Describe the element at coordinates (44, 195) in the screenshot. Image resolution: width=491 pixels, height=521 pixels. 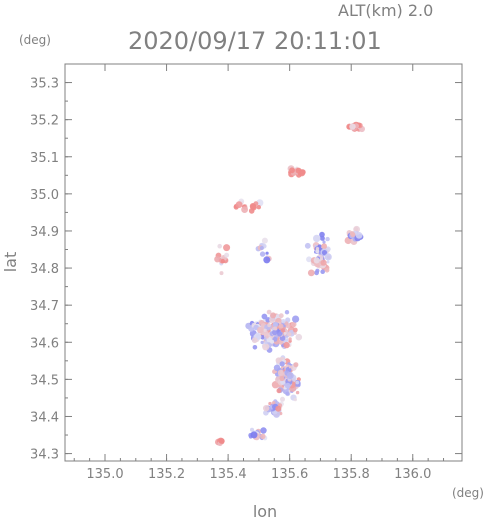
I see `y-tick-label: 35.0` at that location.